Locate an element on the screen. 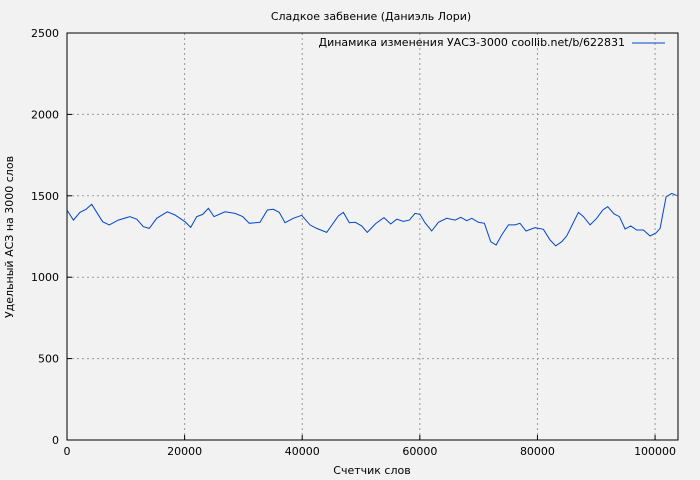 The image size is (700, 480). series-line is located at coordinates (372, 219).